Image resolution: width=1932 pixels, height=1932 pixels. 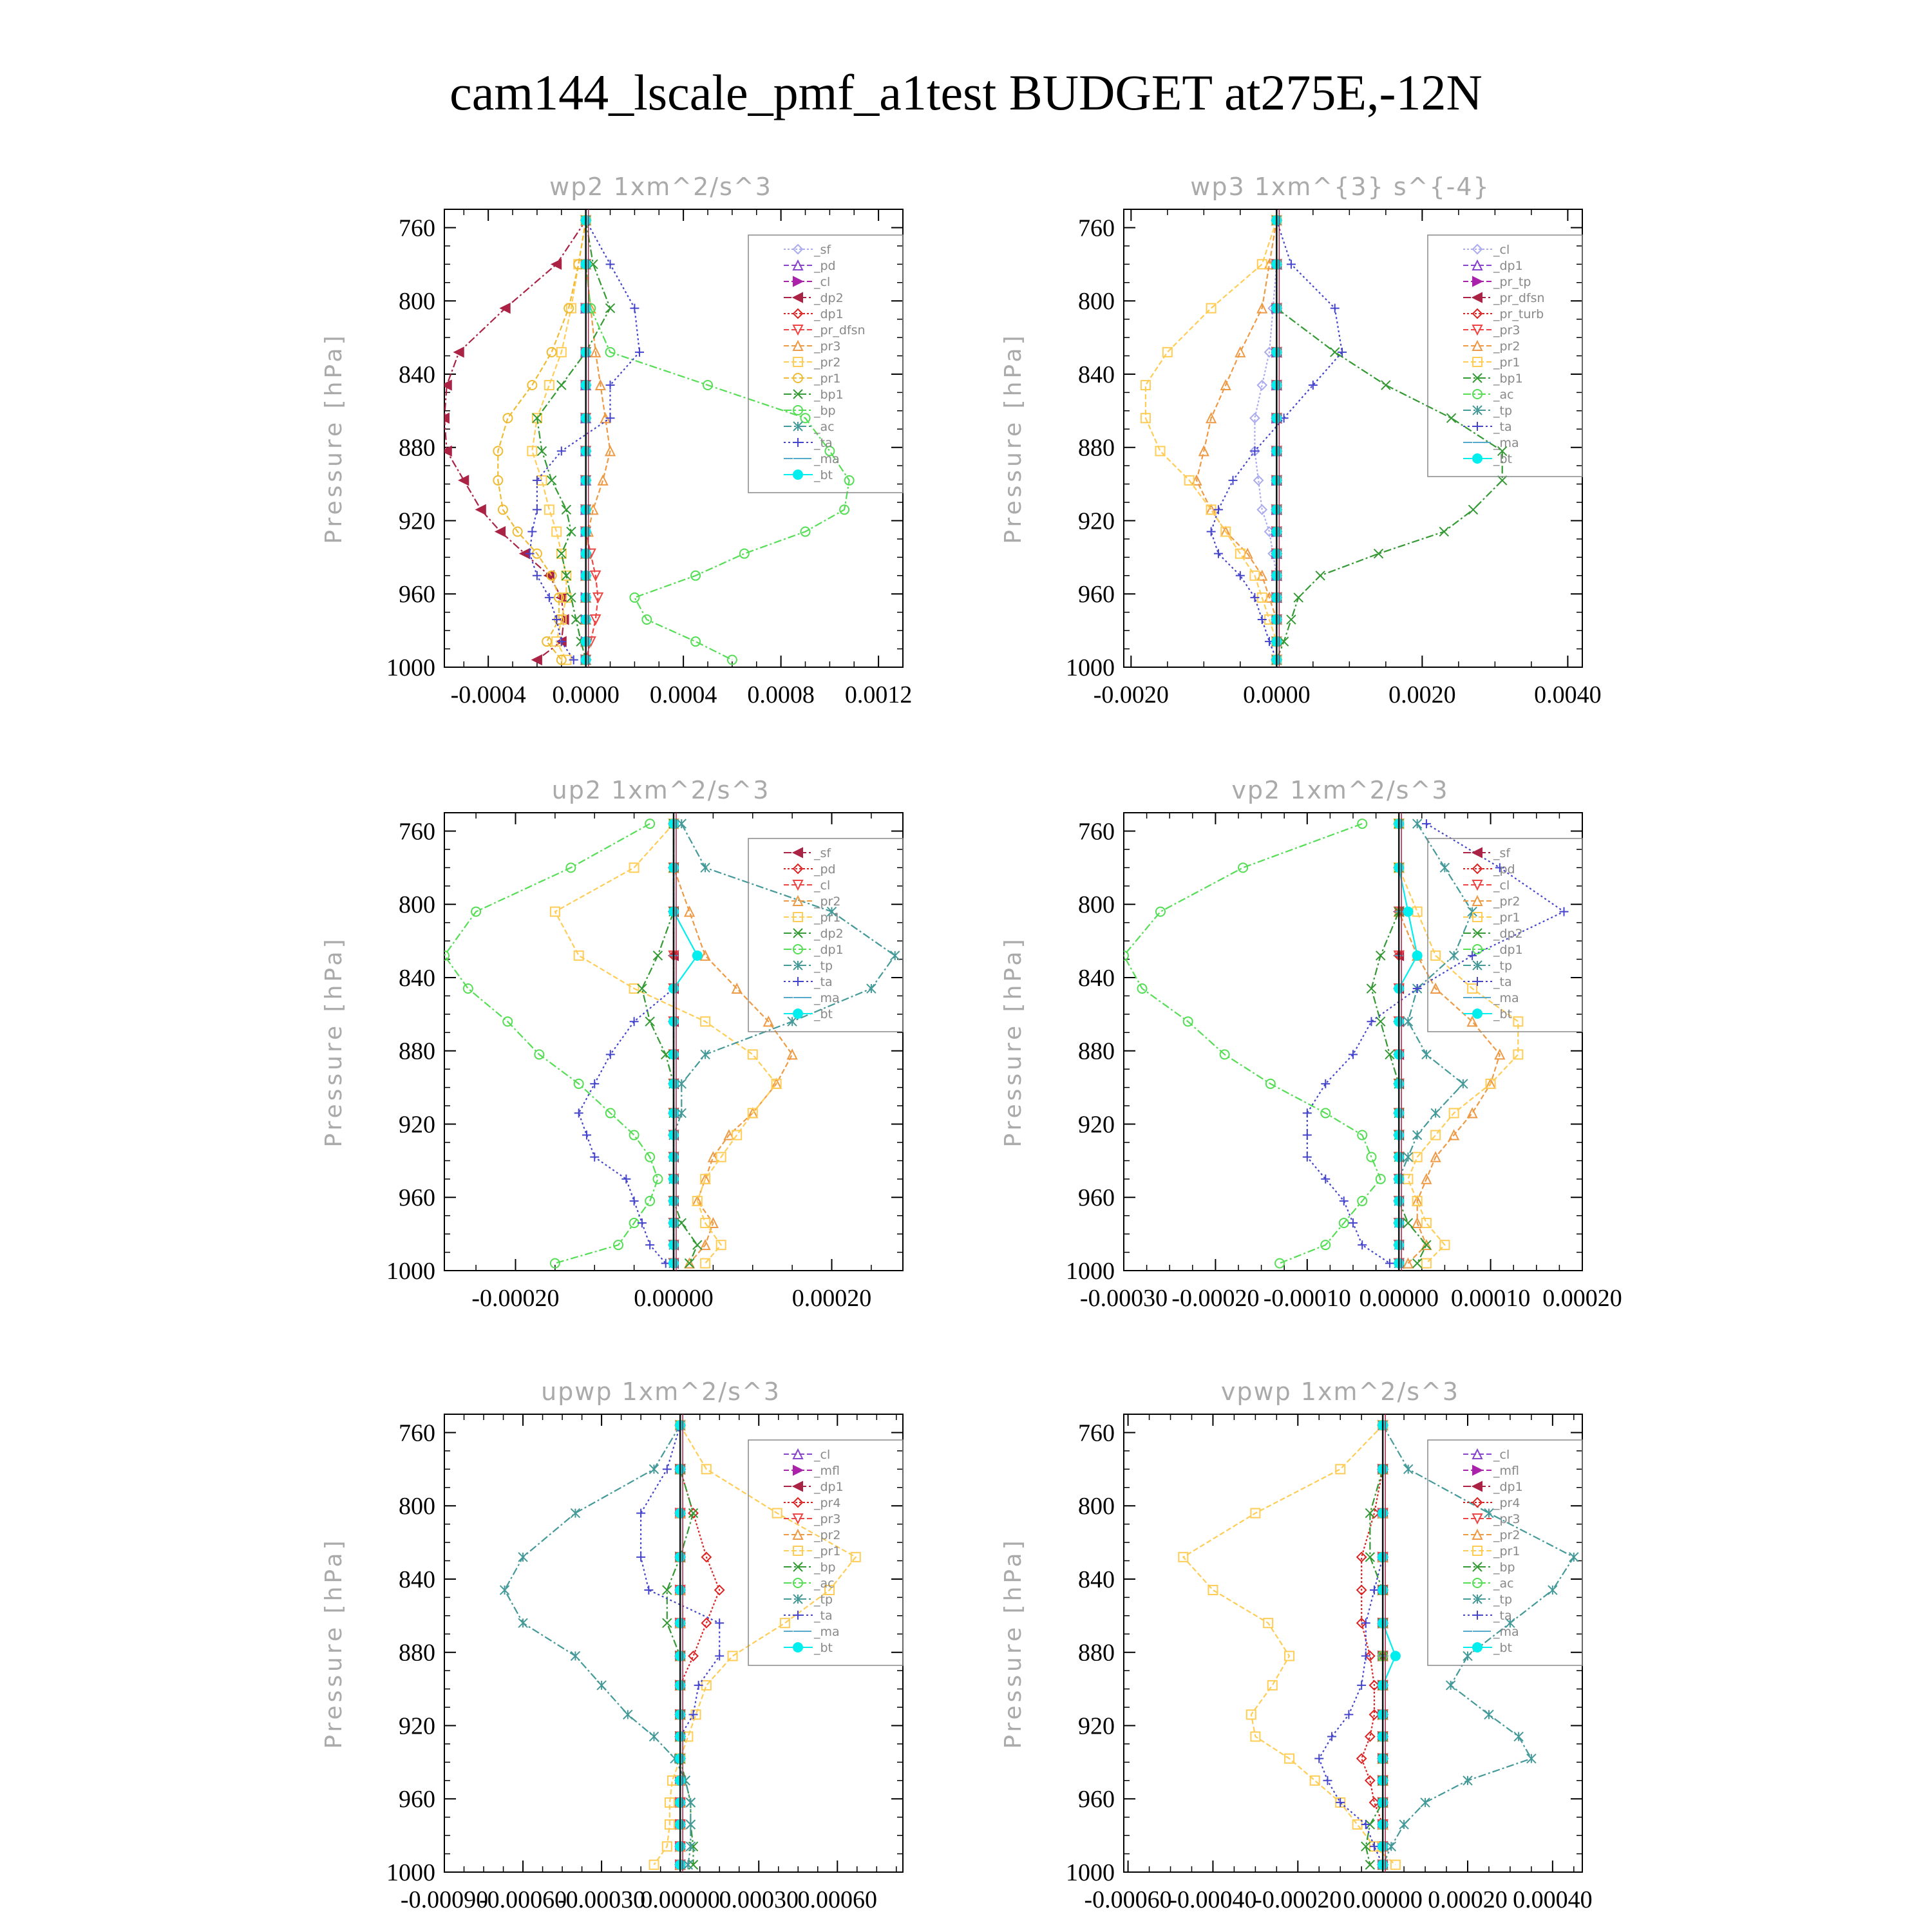 I want to click on x-tick-label: -0.0004, so click(x=489, y=694).